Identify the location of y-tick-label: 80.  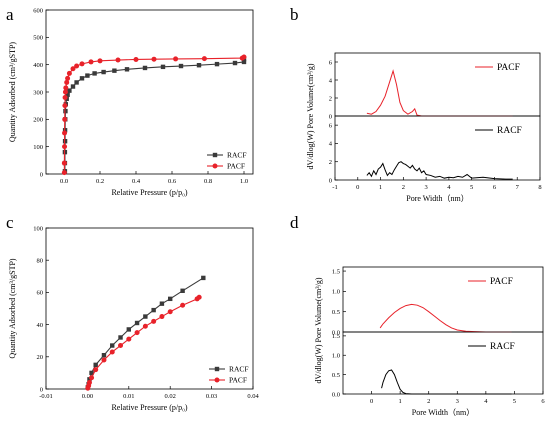
(40, 261).